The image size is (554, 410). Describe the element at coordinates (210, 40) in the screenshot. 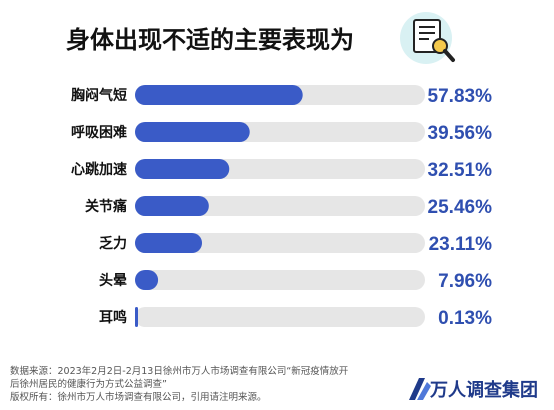

I see `chart-title: 身体出现不适的主要表现为` at that location.